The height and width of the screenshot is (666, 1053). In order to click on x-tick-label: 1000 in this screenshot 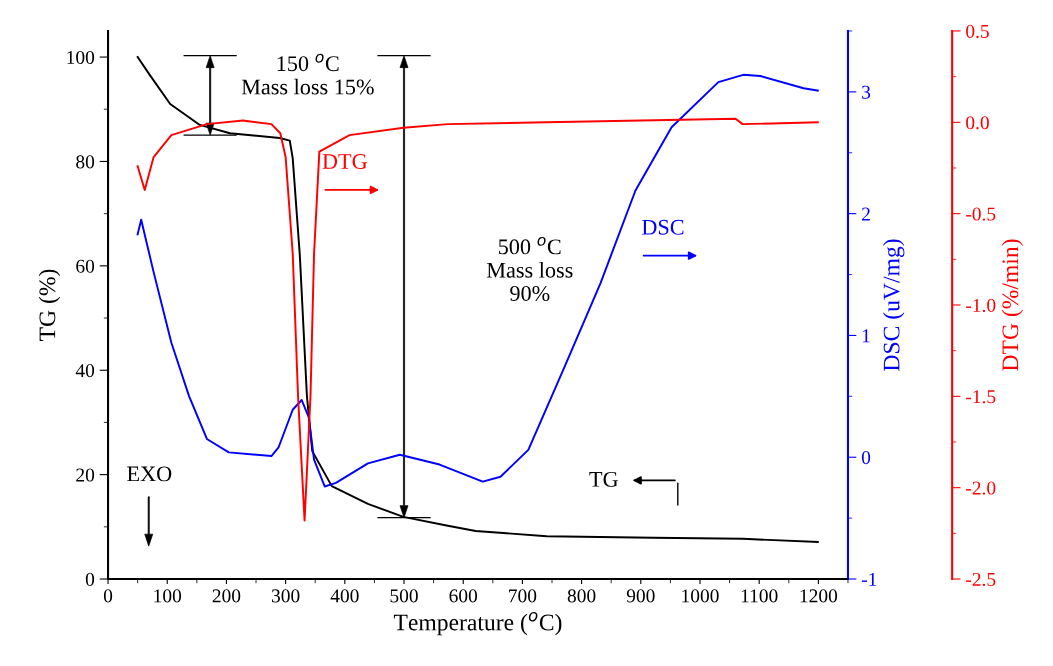, I will do `click(700, 596)`.